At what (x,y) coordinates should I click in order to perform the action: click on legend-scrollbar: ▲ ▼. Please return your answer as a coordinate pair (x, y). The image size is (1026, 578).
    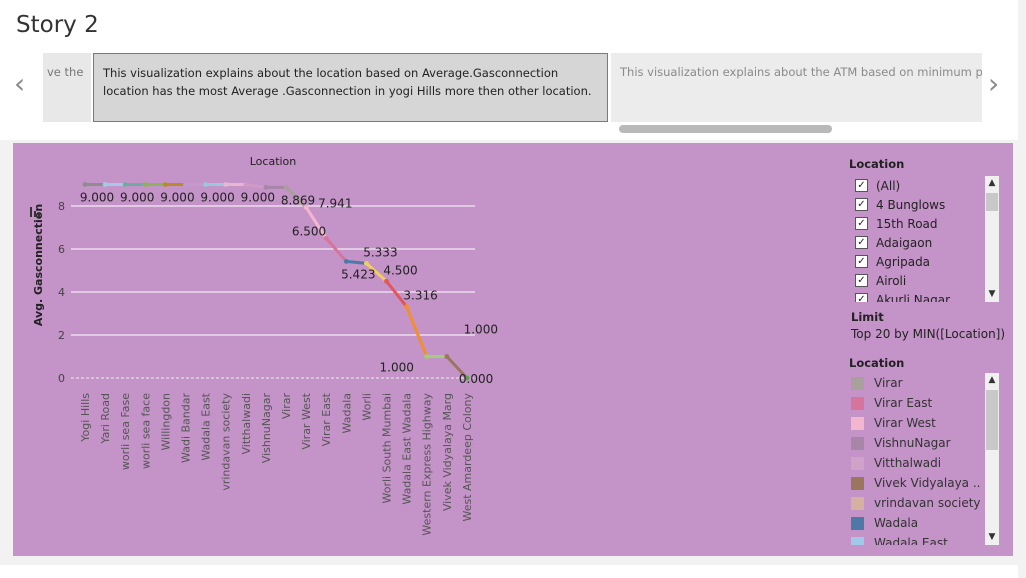
    Looking at the image, I should click on (992, 459).